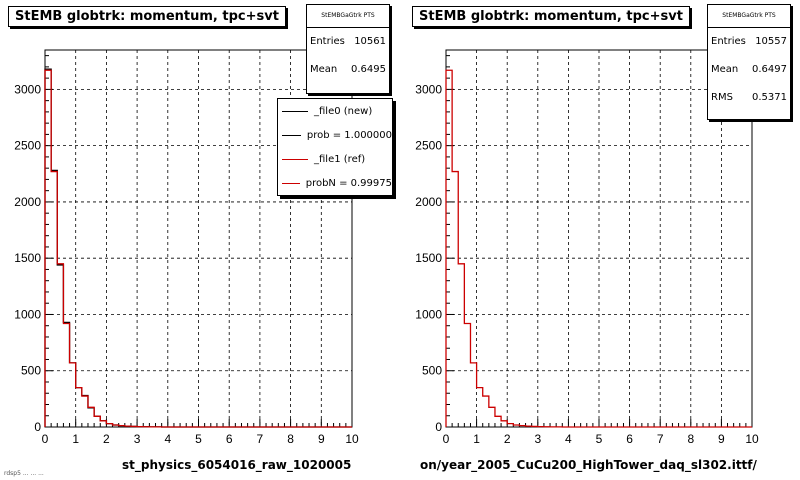 The width and height of the screenshot is (800, 480). What do you see at coordinates (335, 135) in the screenshot?
I see `legend-entry: prob = 1.000000` at bounding box center [335, 135].